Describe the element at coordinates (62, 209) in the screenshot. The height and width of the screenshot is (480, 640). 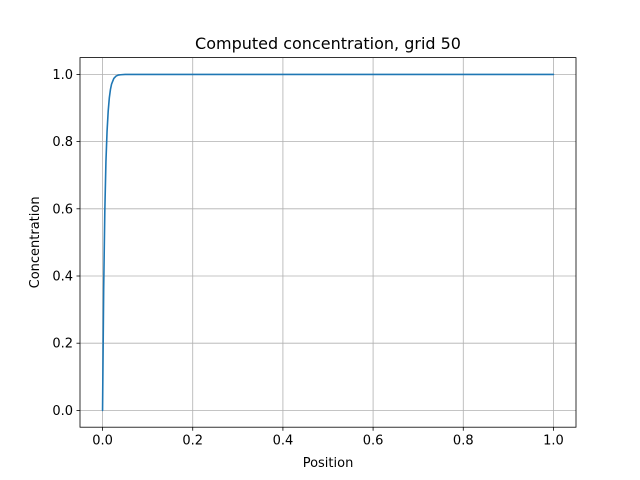
I see `y-tick-label: 0.6` at that location.